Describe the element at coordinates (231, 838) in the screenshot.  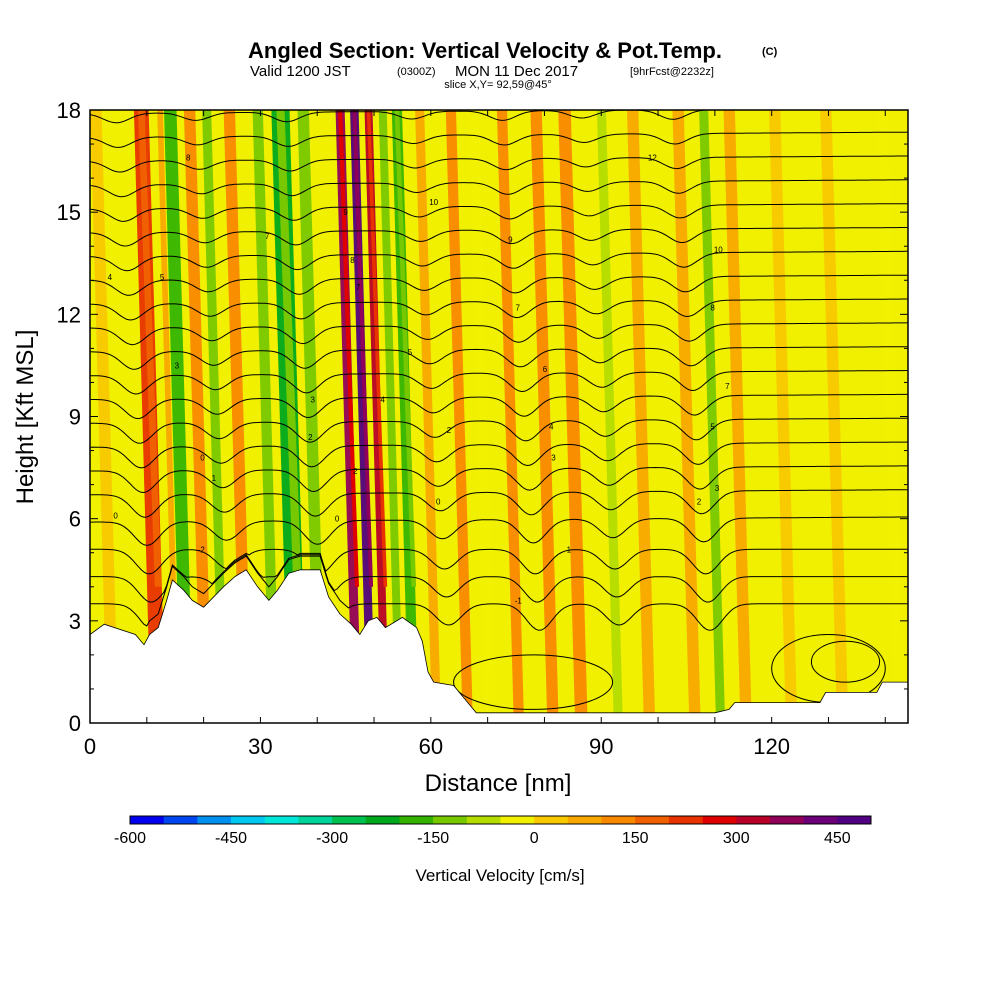
I see `colorbar-tick-label: -450` at that location.